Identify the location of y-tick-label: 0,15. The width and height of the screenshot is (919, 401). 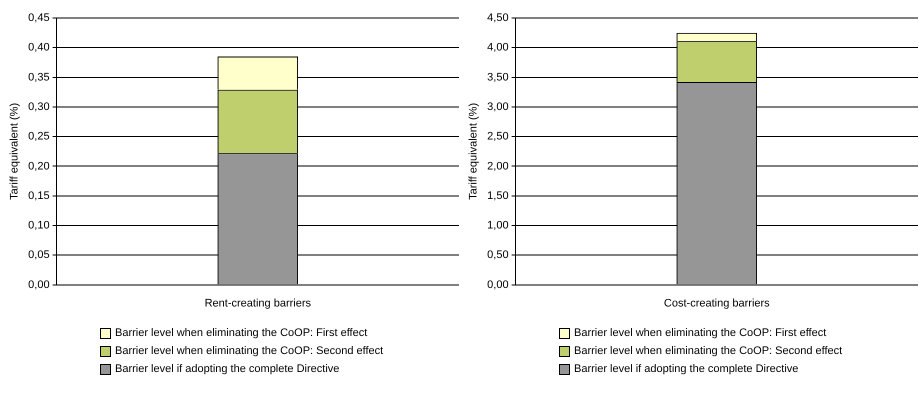
(39, 196).